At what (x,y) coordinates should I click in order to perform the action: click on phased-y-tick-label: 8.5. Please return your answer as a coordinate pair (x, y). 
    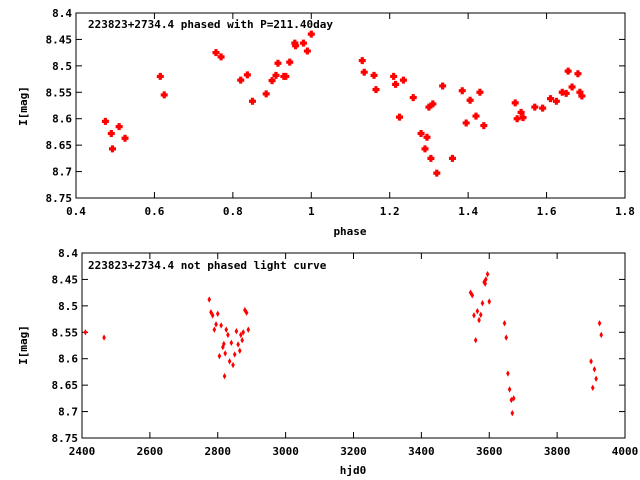
    Looking at the image, I should click on (62, 66).